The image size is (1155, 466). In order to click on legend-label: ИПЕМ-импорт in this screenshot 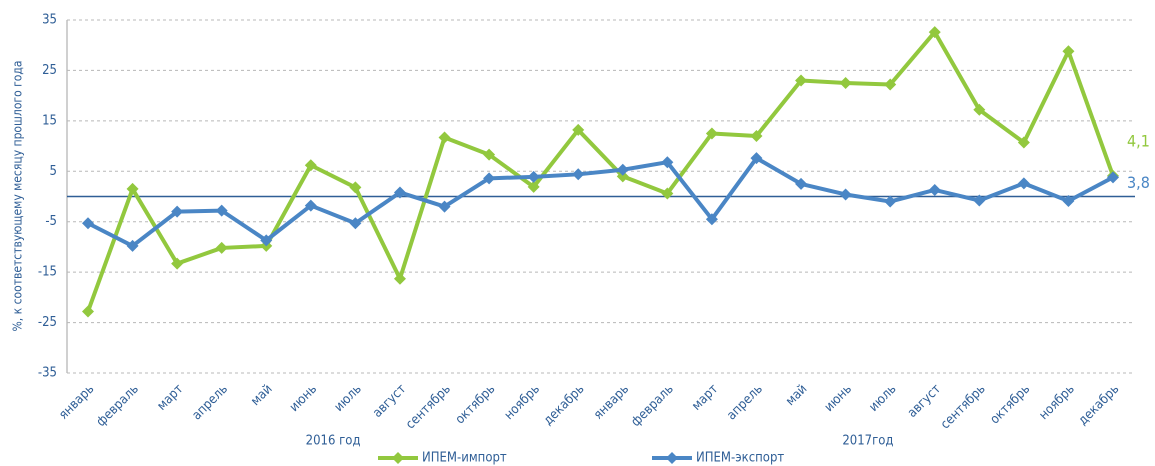, I will do `click(464, 458)`.